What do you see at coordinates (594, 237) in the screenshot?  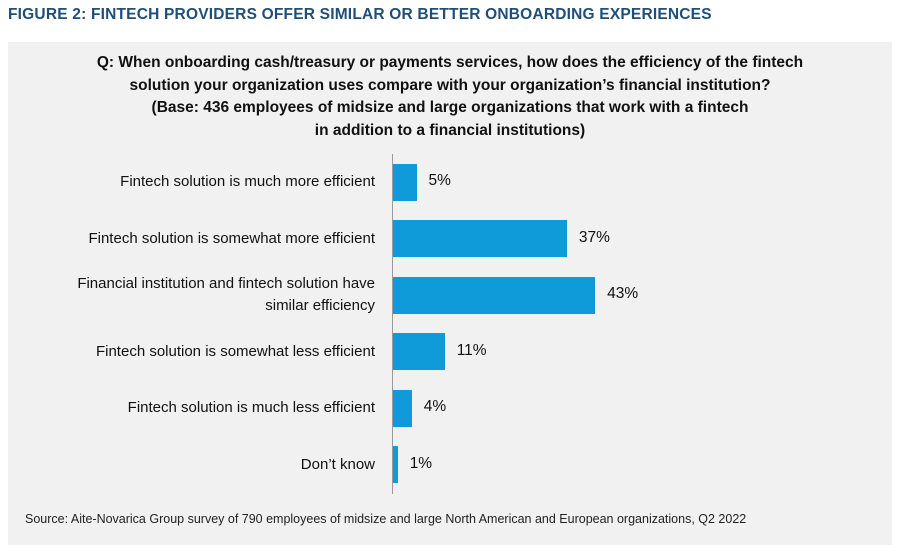 I see `bar-value-label: 37%` at bounding box center [594, 237].